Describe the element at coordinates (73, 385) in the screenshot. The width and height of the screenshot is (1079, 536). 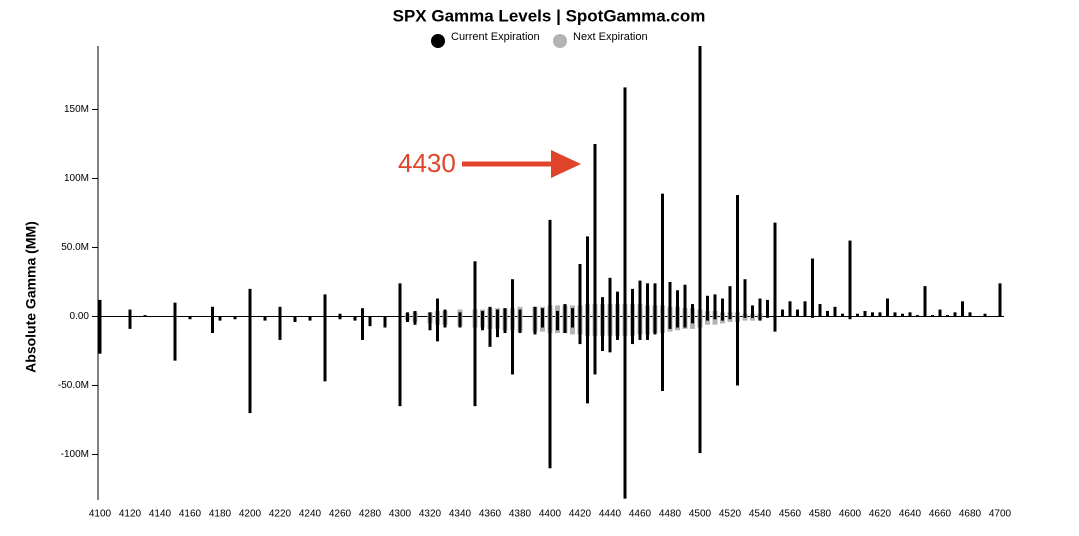
I see `y-tick-label: -50.0M` at that location.